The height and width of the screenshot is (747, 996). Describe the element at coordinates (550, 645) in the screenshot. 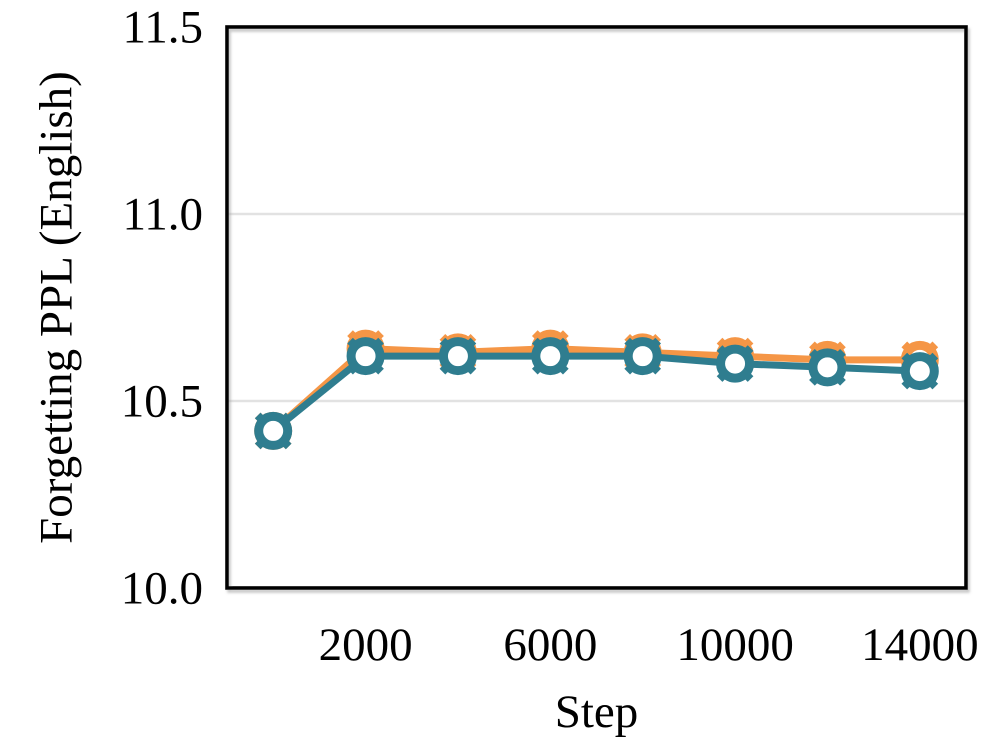

I see `x-tick-label: 6000` at that location.